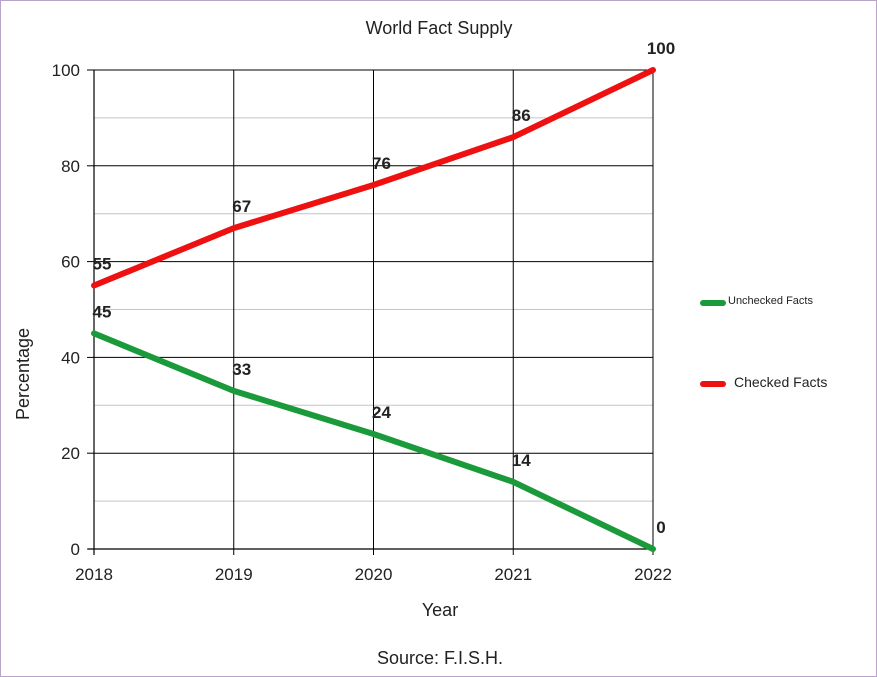 Image resolution: width=877 pixels, height=677 pixels. Describe the element at coordinates (102, 311) in the screenshot. I see `data-label: 45` at that location.